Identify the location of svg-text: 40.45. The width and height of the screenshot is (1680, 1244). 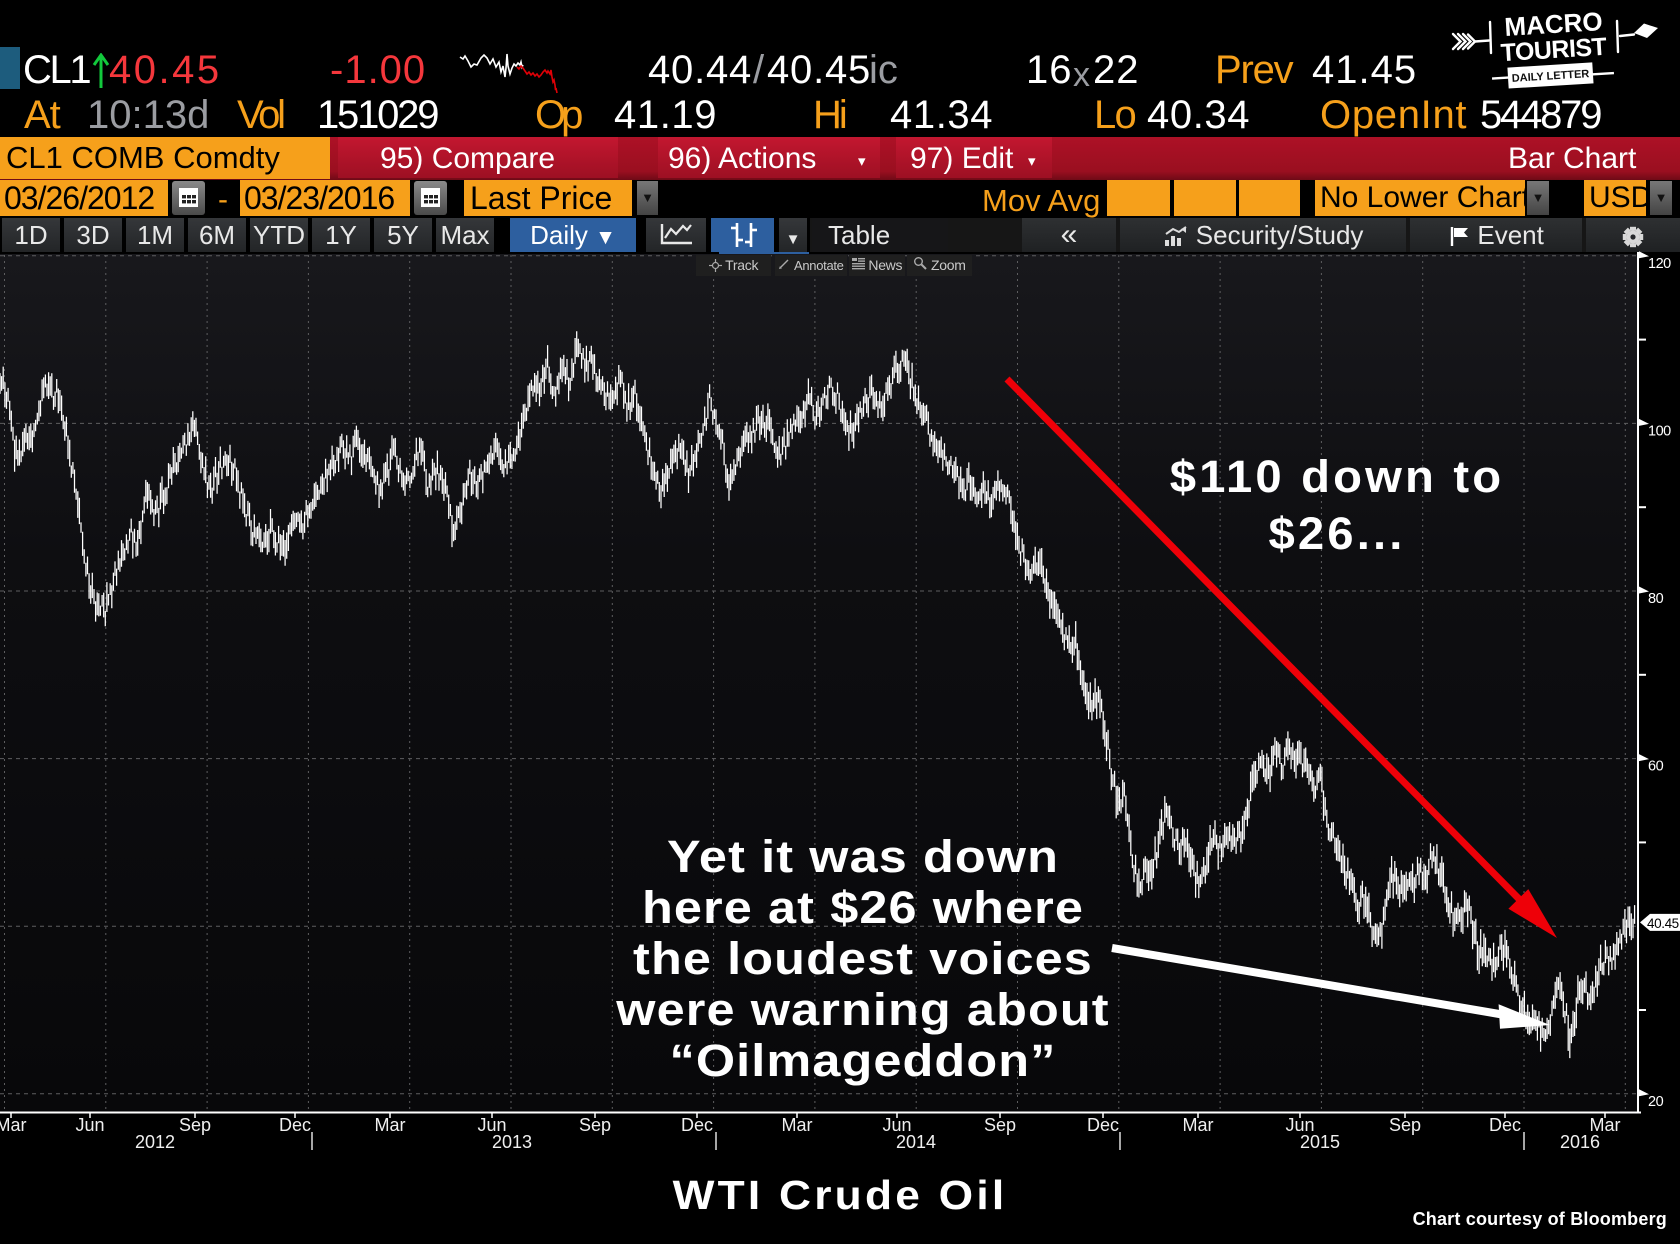
(1663, 923).